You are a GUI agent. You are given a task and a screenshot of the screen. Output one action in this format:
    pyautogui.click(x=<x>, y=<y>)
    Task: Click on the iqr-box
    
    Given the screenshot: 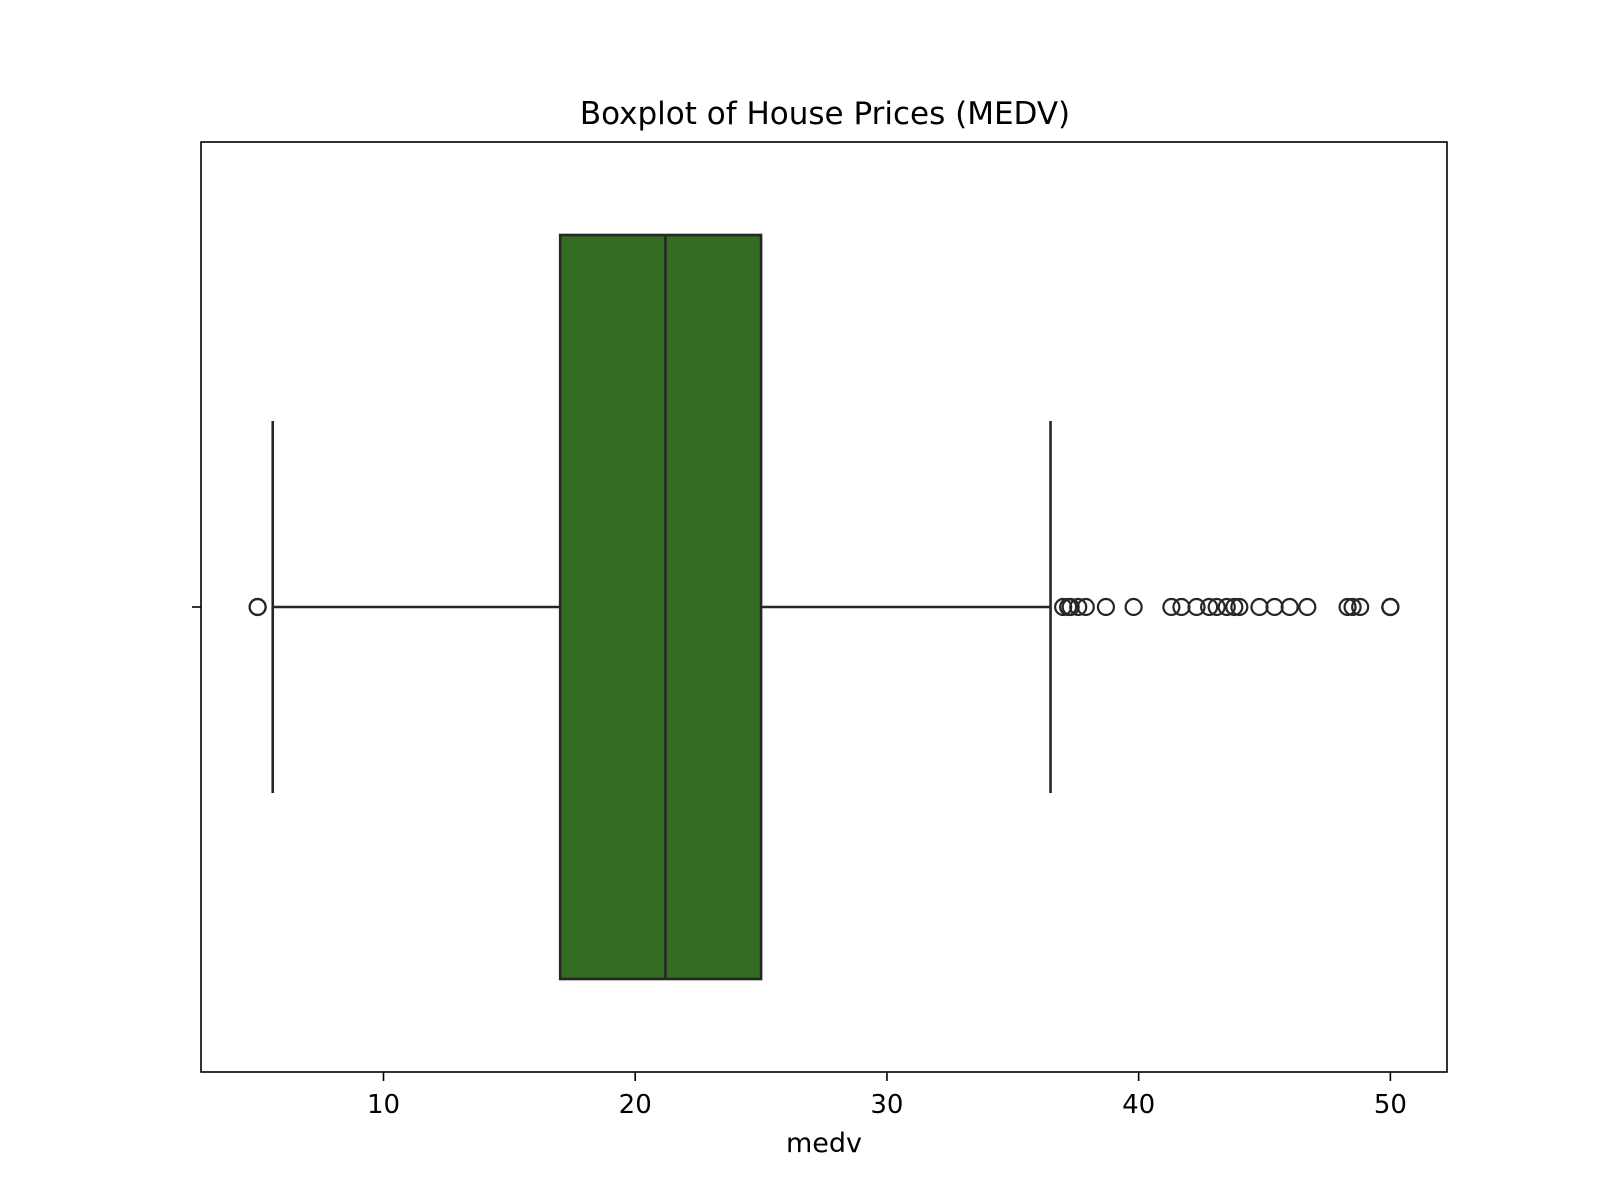 What is the action you would take?
    pyautogui.click(x=660, y=607)
    